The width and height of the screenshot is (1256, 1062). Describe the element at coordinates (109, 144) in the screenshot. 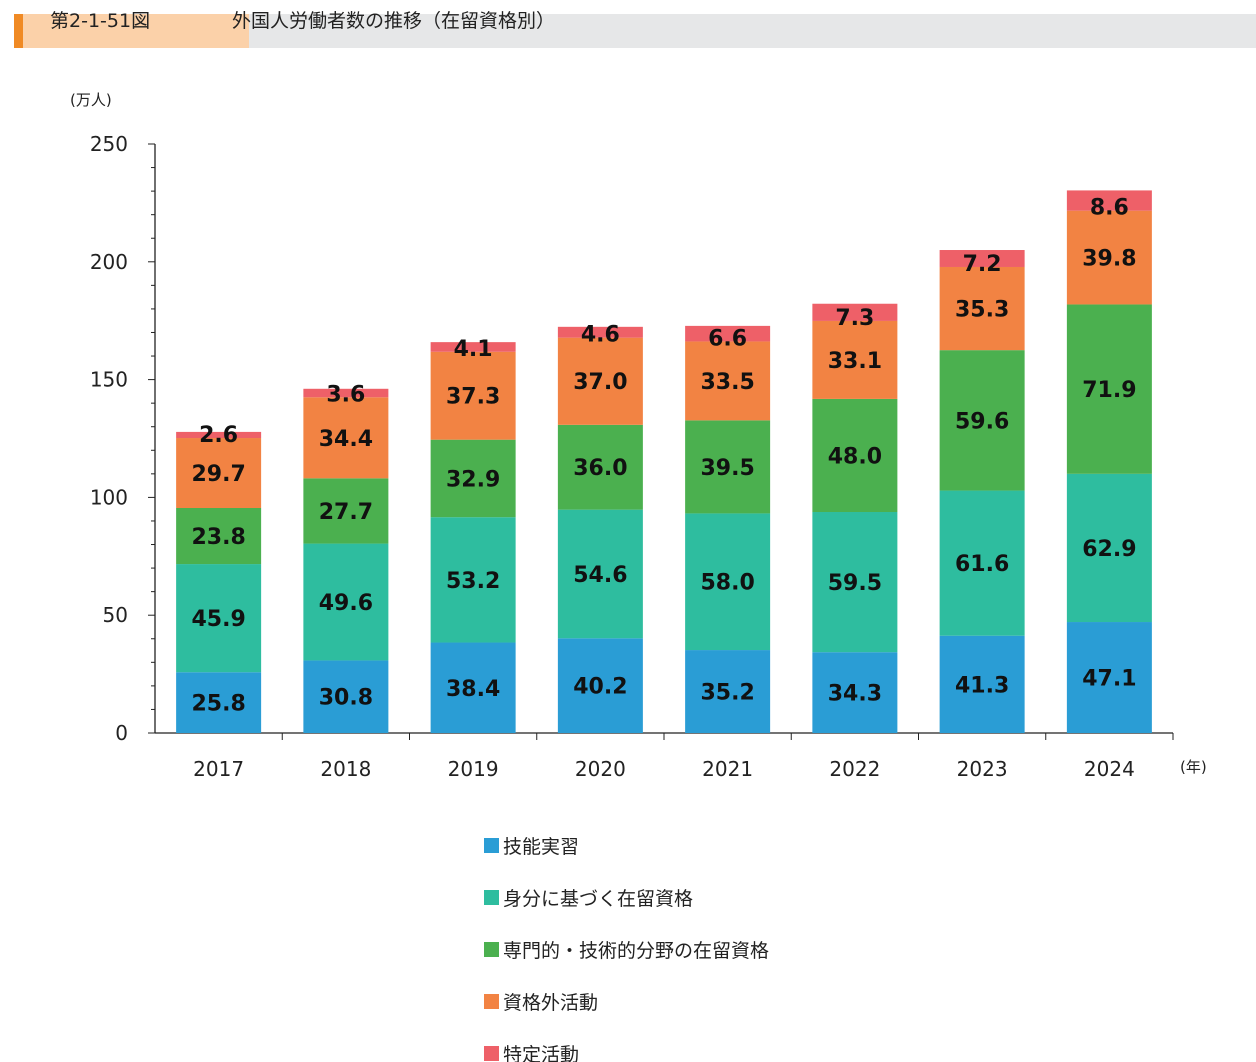

I see `y-tick-label: 250` at that location.